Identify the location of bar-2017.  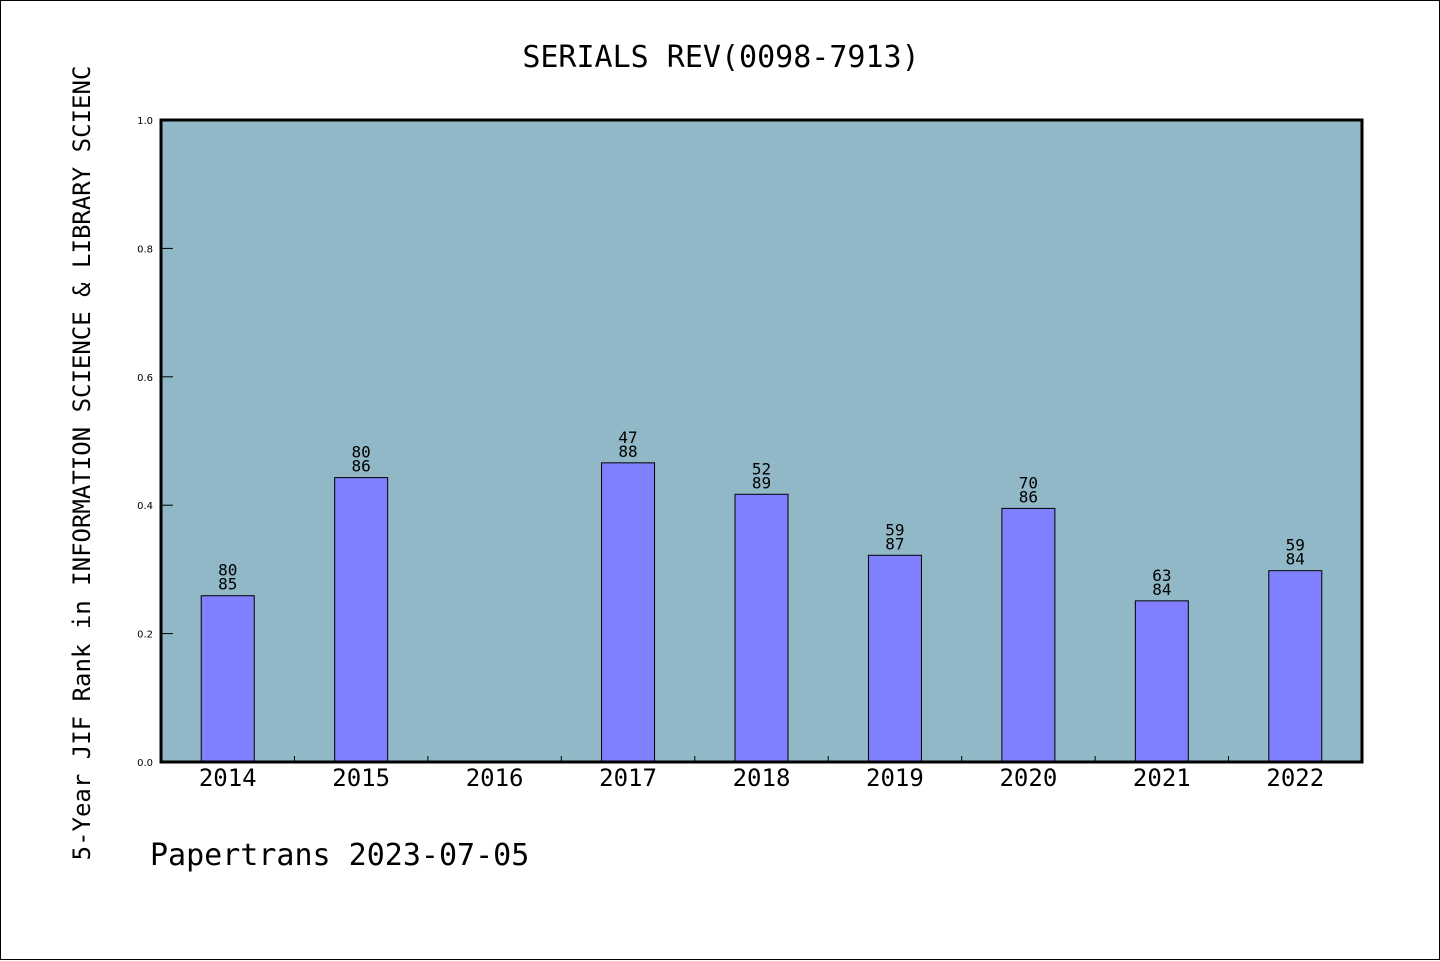
(628, 612).